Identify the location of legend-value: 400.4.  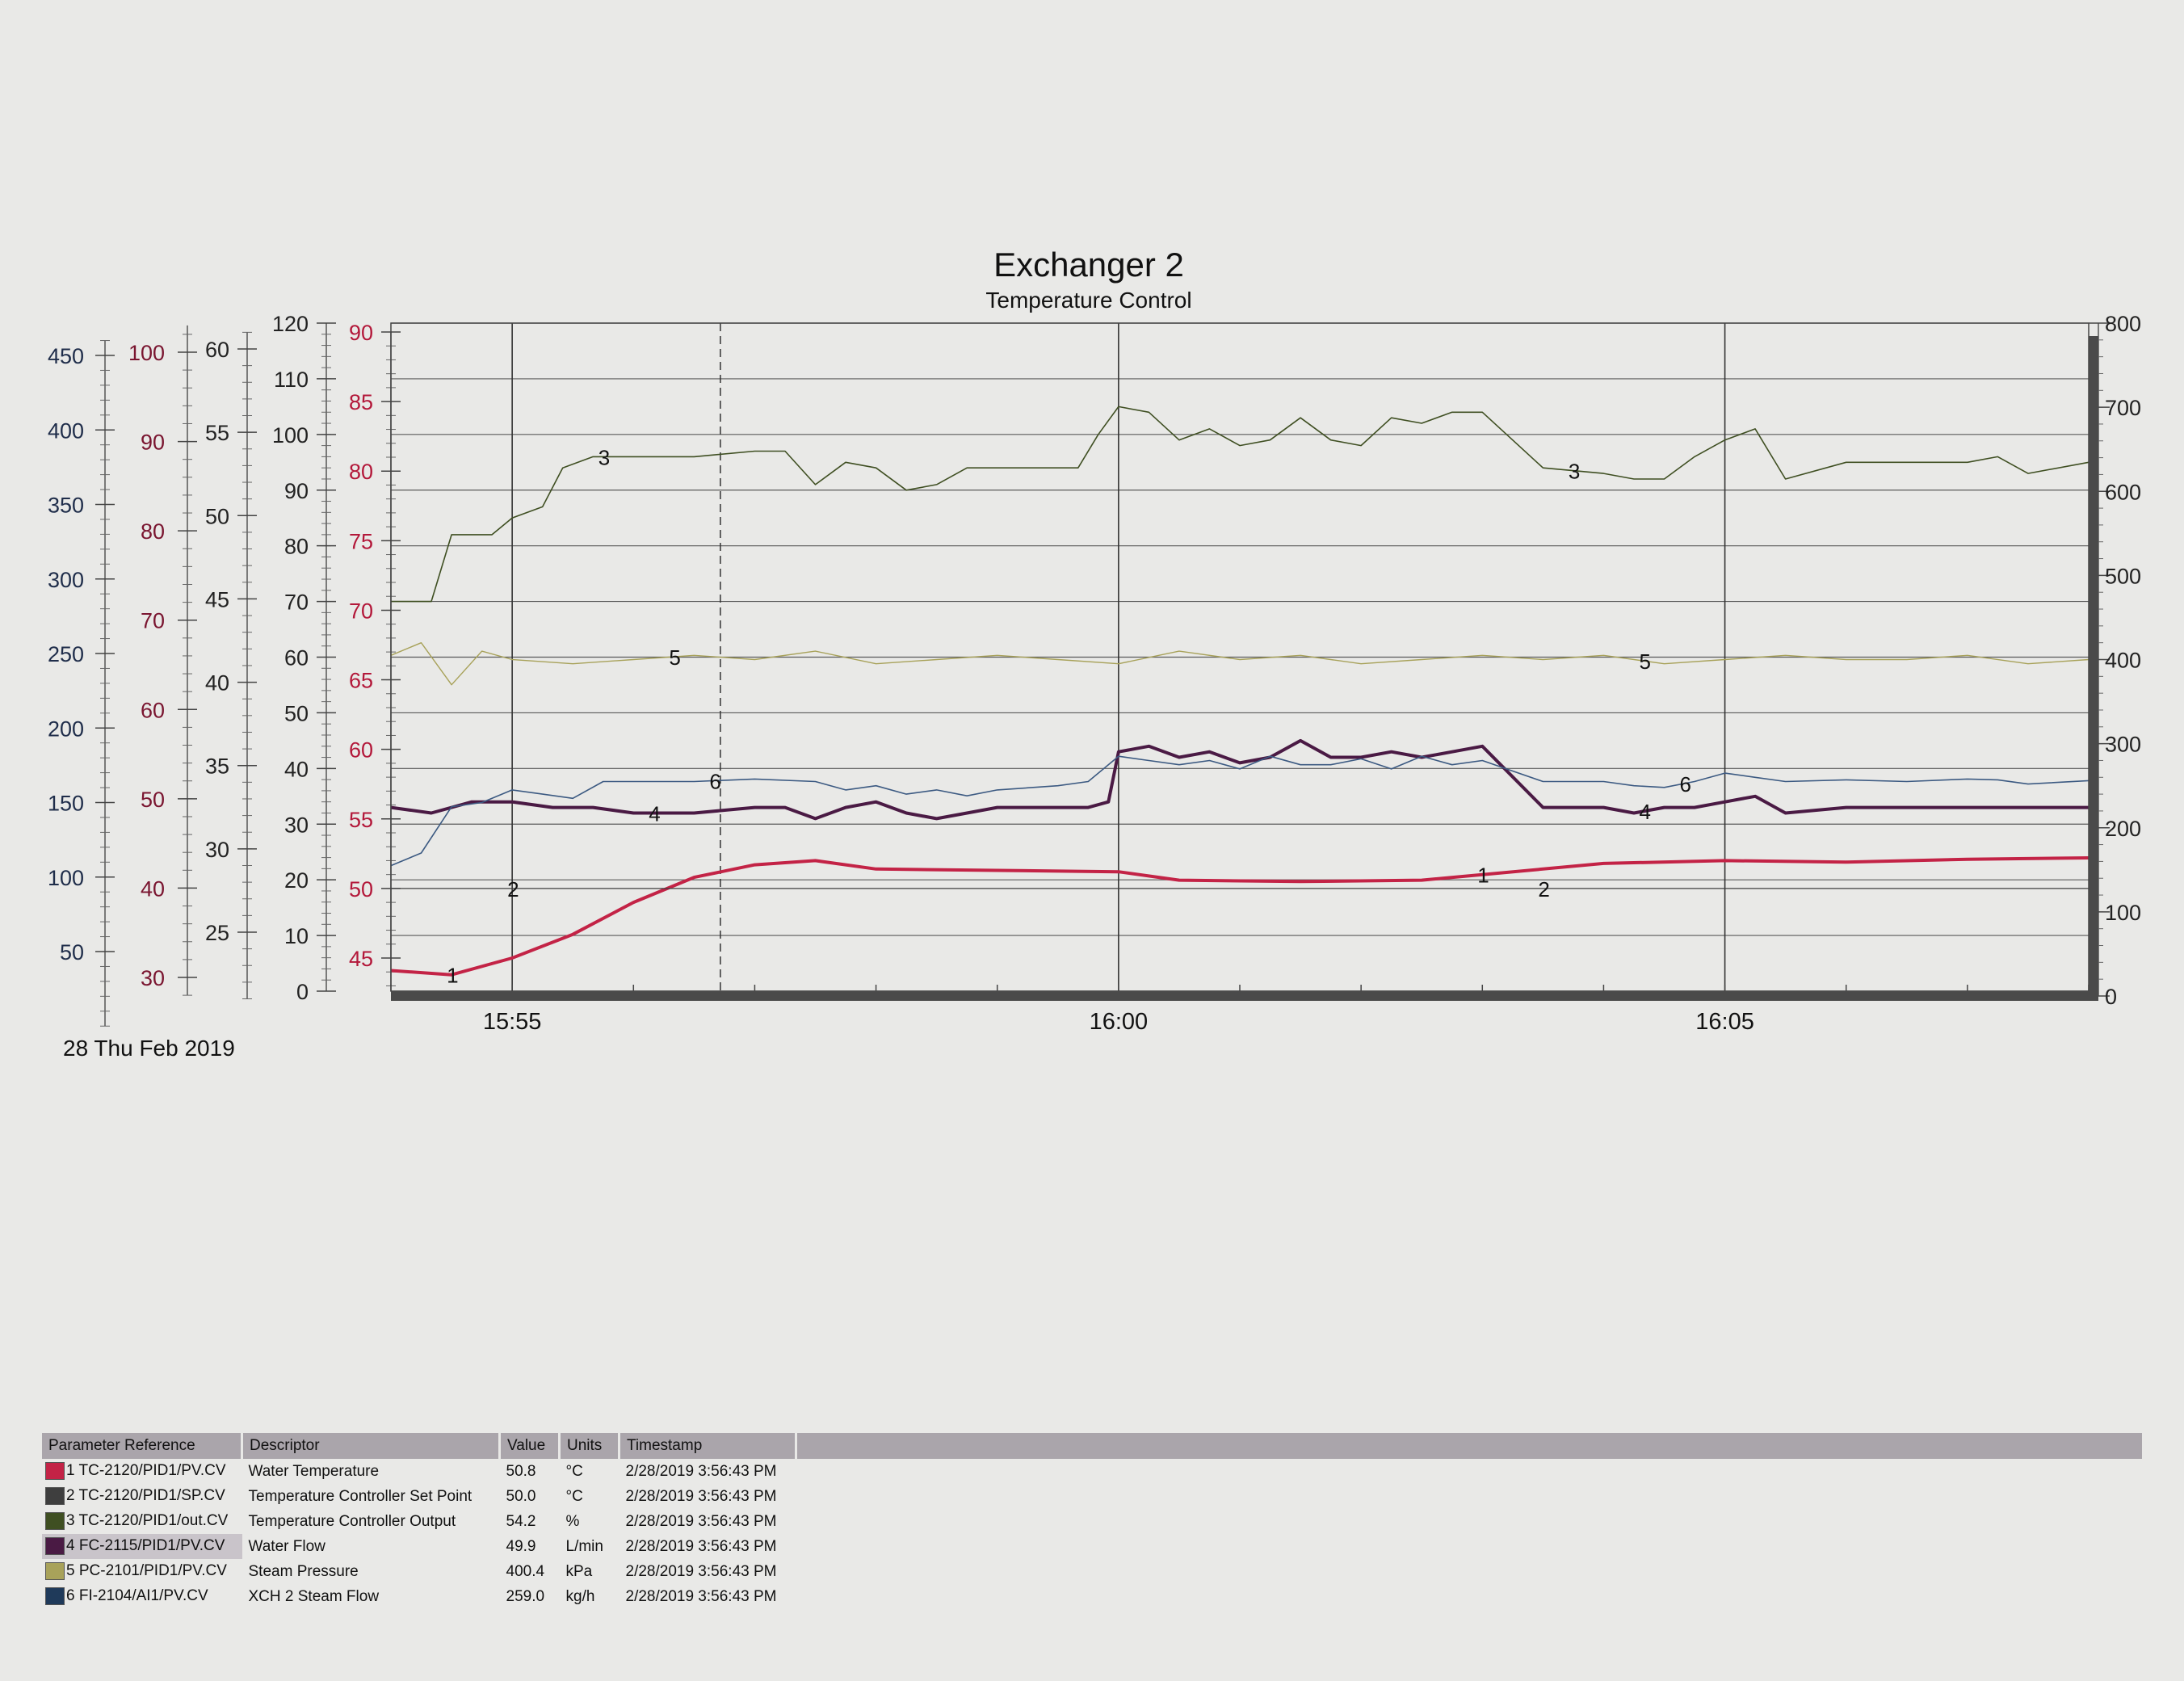
(525, 1571).